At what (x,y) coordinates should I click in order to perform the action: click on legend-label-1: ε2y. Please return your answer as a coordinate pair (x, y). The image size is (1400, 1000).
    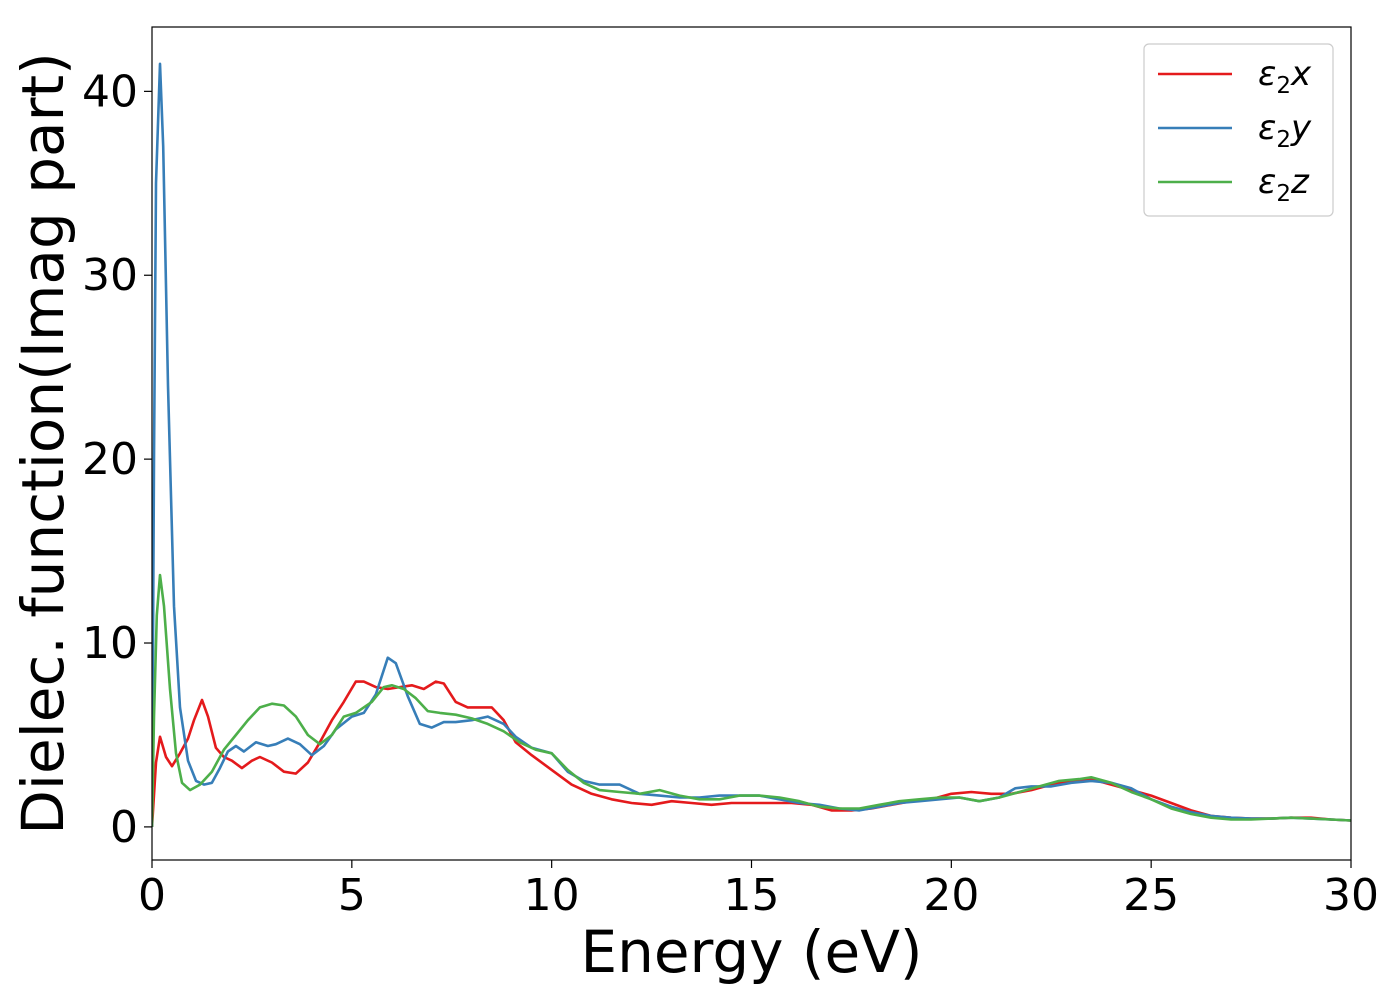
    Looking at the image, I should click on (1285, 130).